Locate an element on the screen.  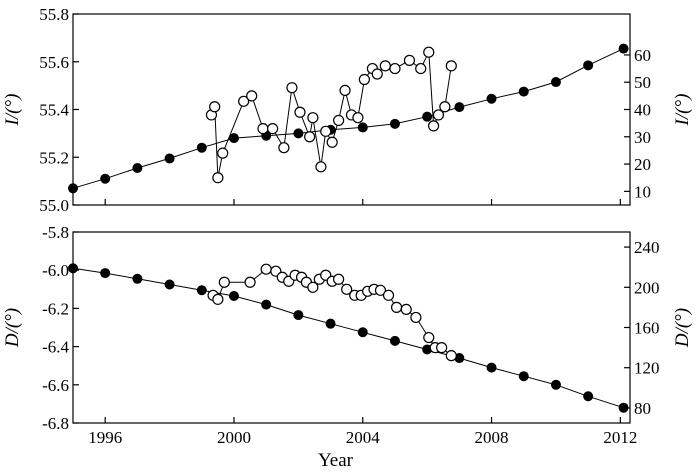
chart-1-y2-tick-label: 30 is located at coordinates (642, 137).